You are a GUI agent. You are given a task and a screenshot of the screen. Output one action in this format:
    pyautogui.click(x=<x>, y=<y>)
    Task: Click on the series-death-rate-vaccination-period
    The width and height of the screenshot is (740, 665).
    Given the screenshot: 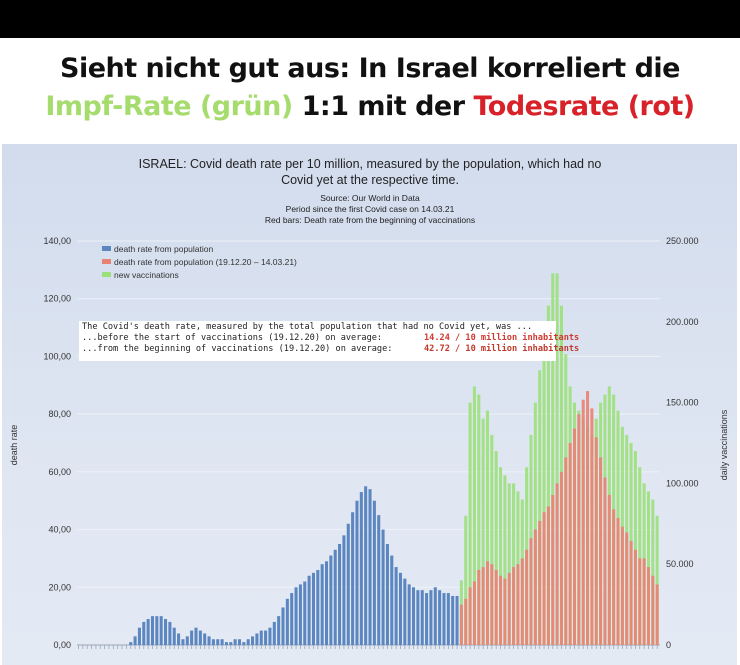 What is the action you would take?
    pyautogui.click(x=559, y=518)
    